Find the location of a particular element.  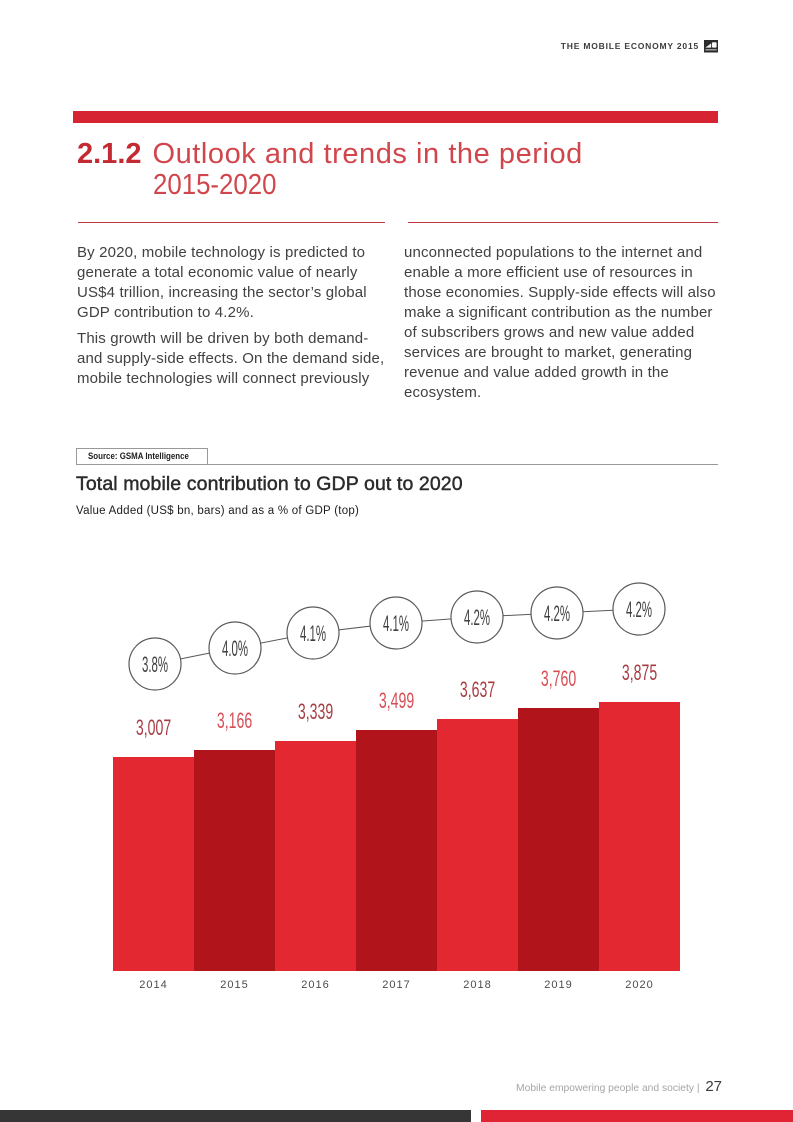

svg-text: 3.8% is located at coordinates (155, 664).